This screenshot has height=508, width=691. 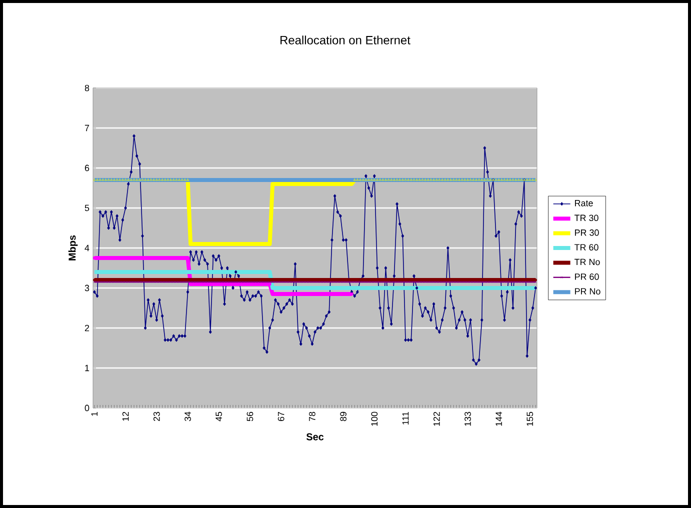 I want to click on legend-label: TR 60, so click(x=586, y=247).